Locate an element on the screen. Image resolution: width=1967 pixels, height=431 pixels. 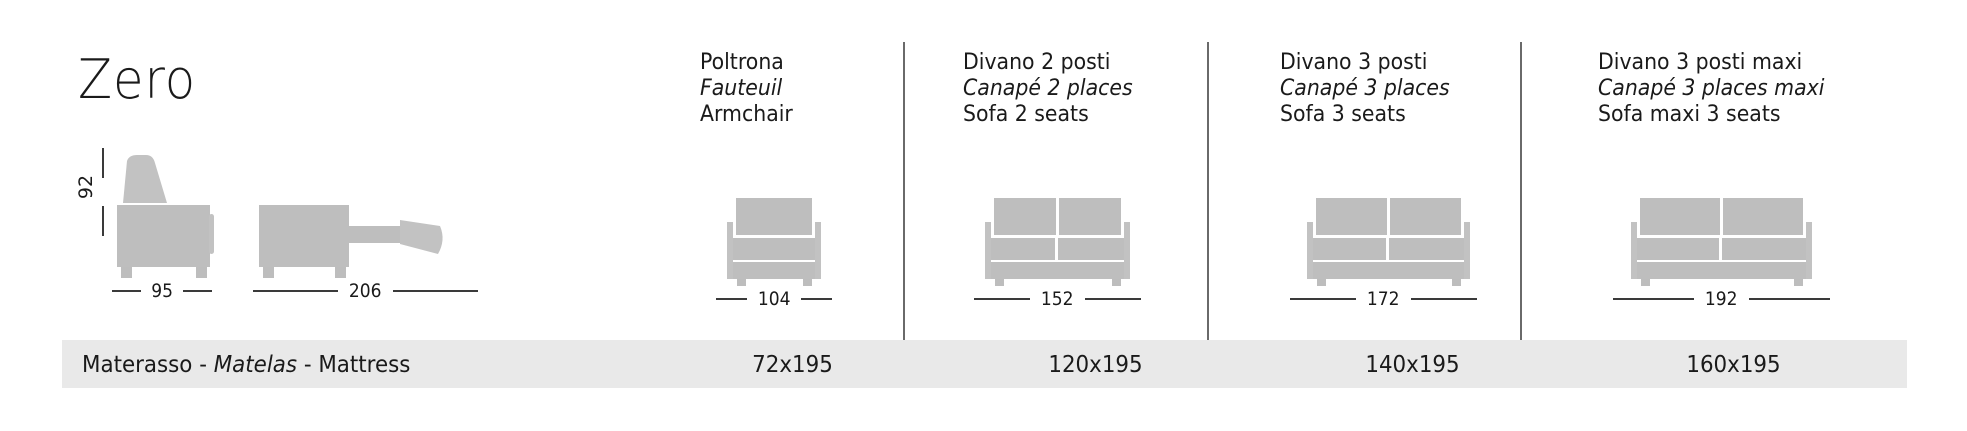
header-fr: Canapé 3 places is located at coordinates (1365, 88).